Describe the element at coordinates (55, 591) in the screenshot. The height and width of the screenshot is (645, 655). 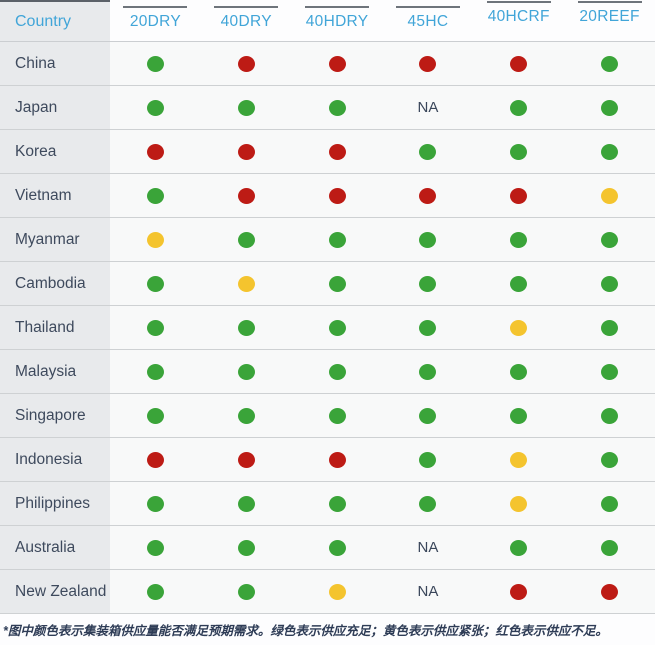
I see `country-label: New Zealand` at that location.